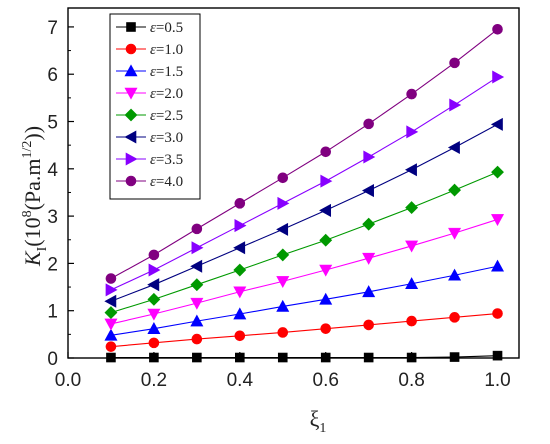 This screenshot has height=444, width=550. What do you see at coordinates (52, 28) in the screenshot?
I see `y-tick-label: 7` at bounding box center [52, 28].